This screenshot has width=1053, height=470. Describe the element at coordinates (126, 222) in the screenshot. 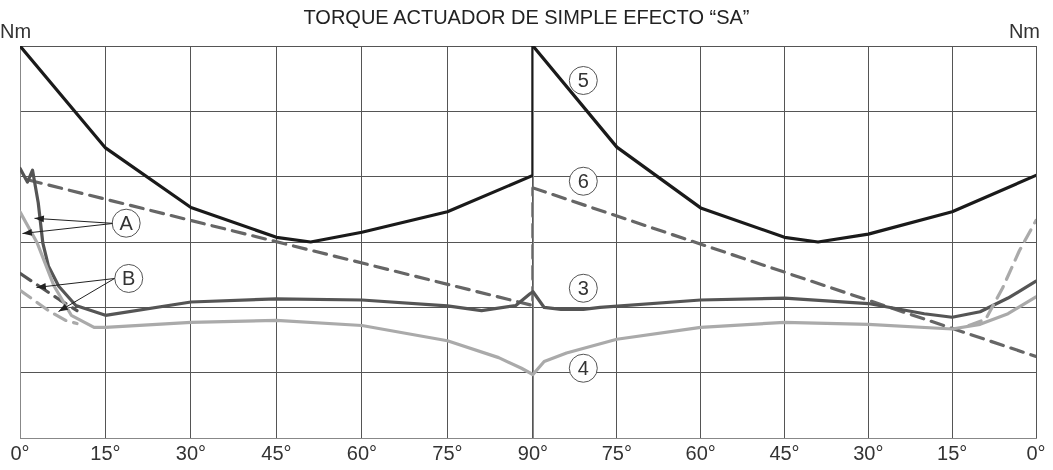

I see `annotation: A` at that location.